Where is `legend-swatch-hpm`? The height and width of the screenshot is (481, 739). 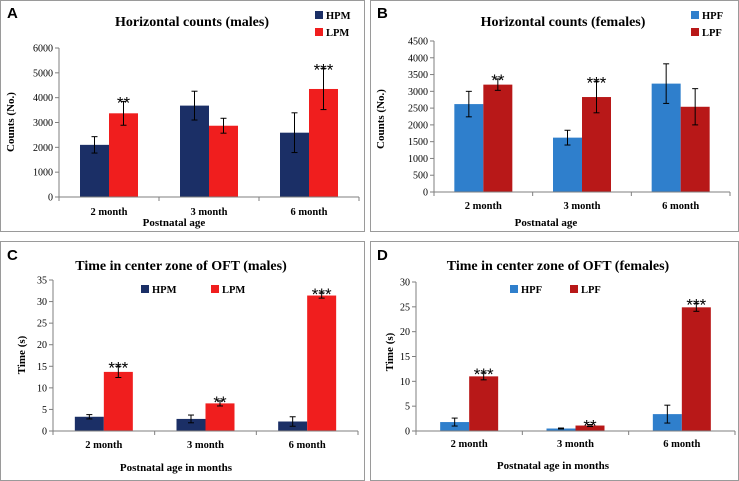 legend-swatch-hpm is located at coordinates (145, 289).